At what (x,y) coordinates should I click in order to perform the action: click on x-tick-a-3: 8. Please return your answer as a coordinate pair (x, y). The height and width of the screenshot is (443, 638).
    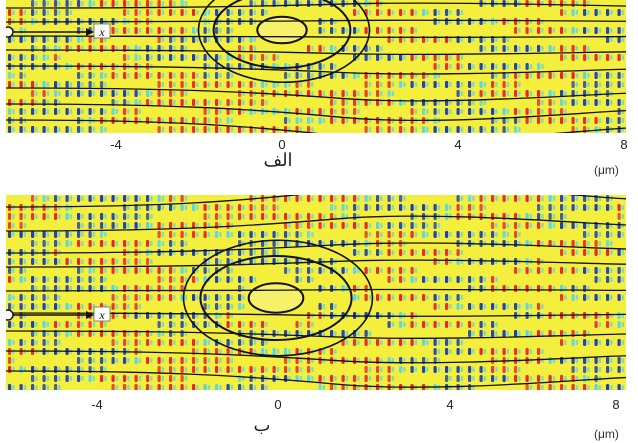
    Looking at the image, I should click on (624, 144).